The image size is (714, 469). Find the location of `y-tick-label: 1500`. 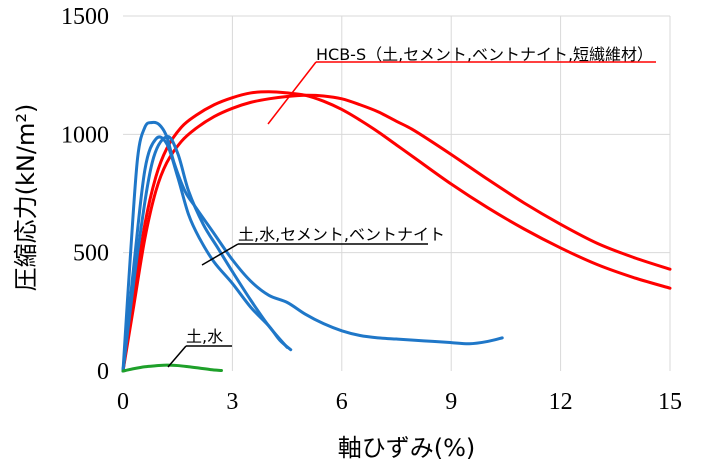

y-tick-label: 1500 is located at coordinates (85, 17).